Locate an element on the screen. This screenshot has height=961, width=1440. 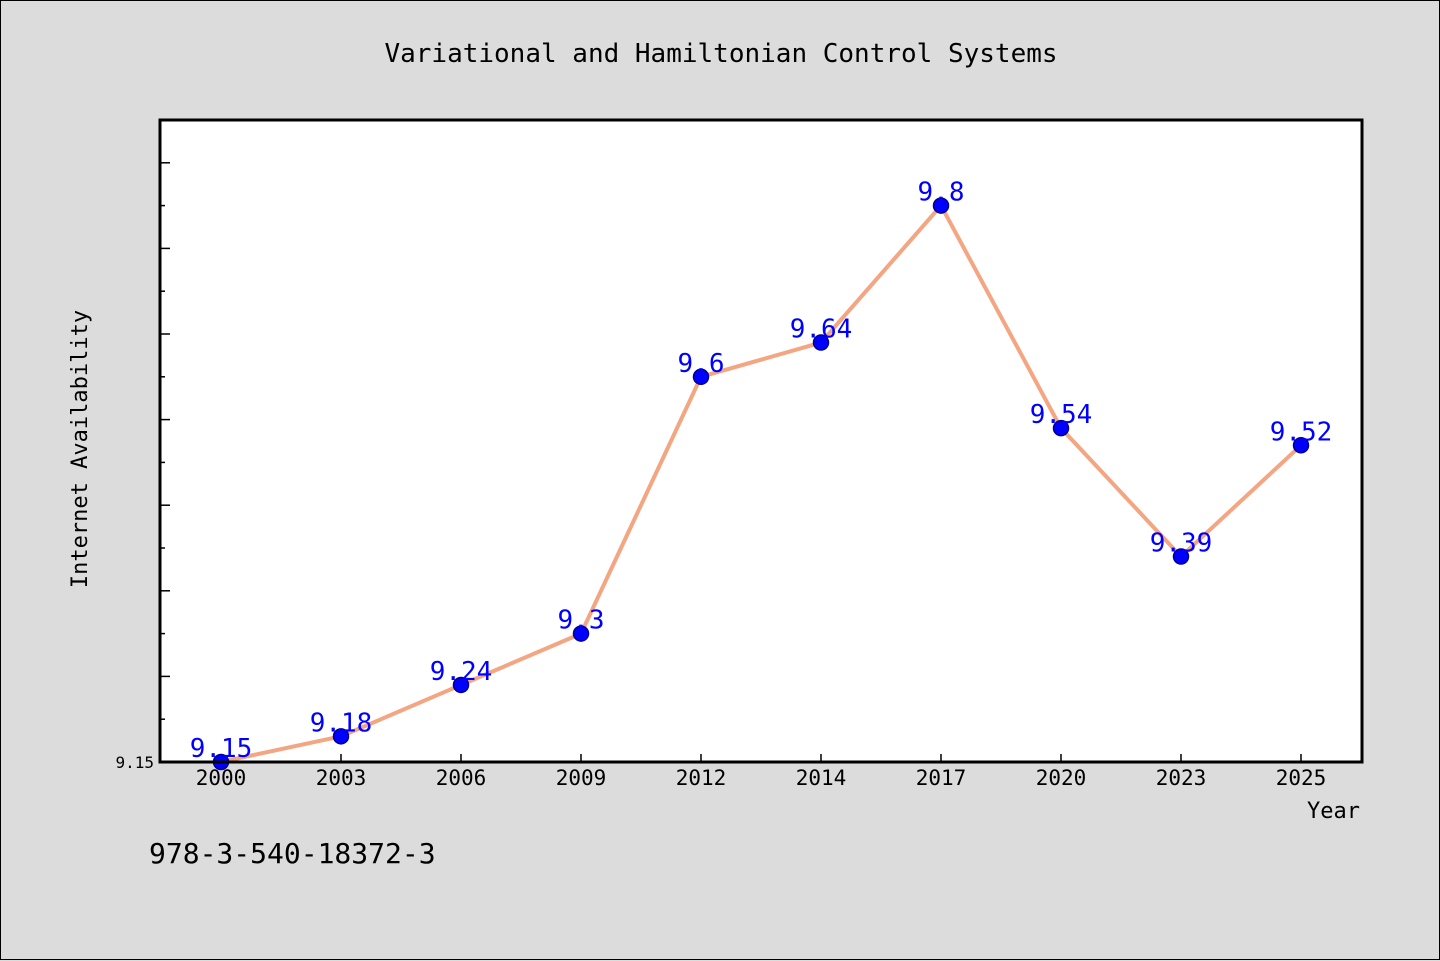
data-label: 9.3 is located at coordinates (581, 621).